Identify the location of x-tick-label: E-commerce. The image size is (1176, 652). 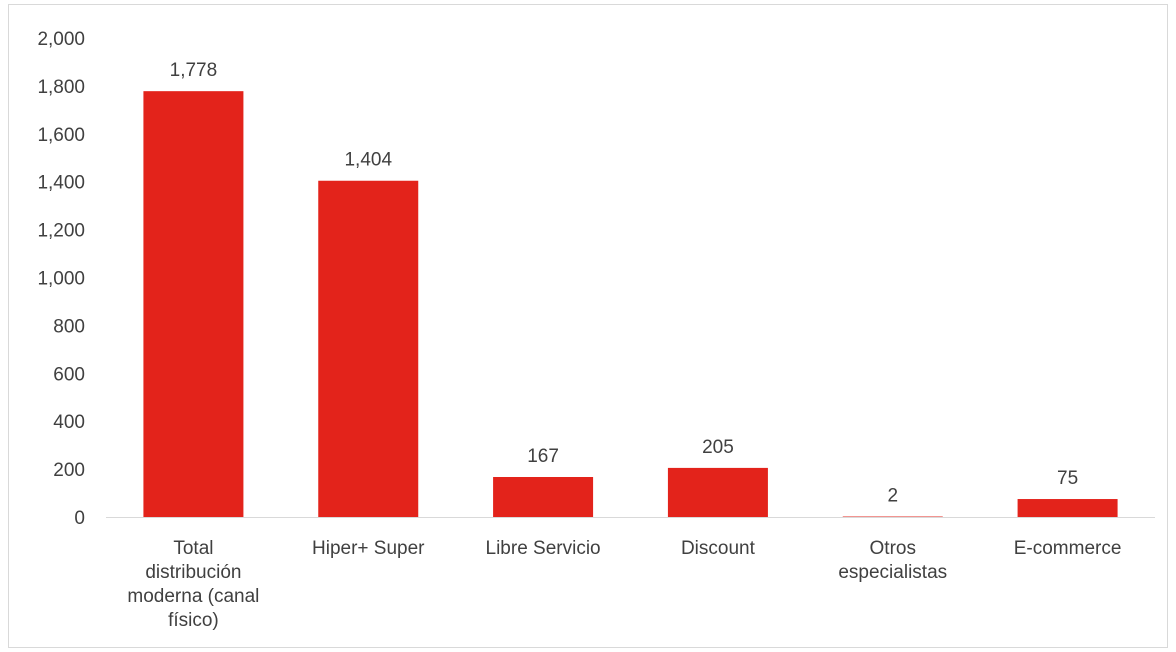
(1068, 548).